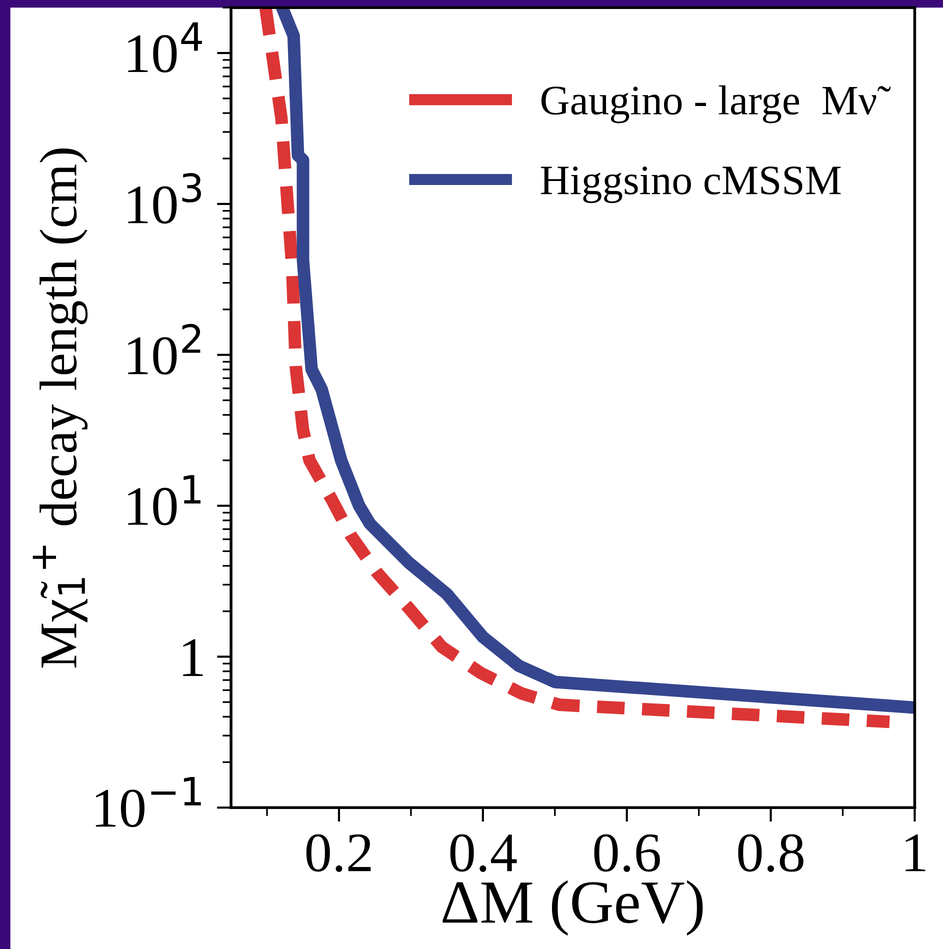  Describe the element at coordinates (164, 198) in the screenshot. I see `y-tick-label: 10$^{3}$` at that location.